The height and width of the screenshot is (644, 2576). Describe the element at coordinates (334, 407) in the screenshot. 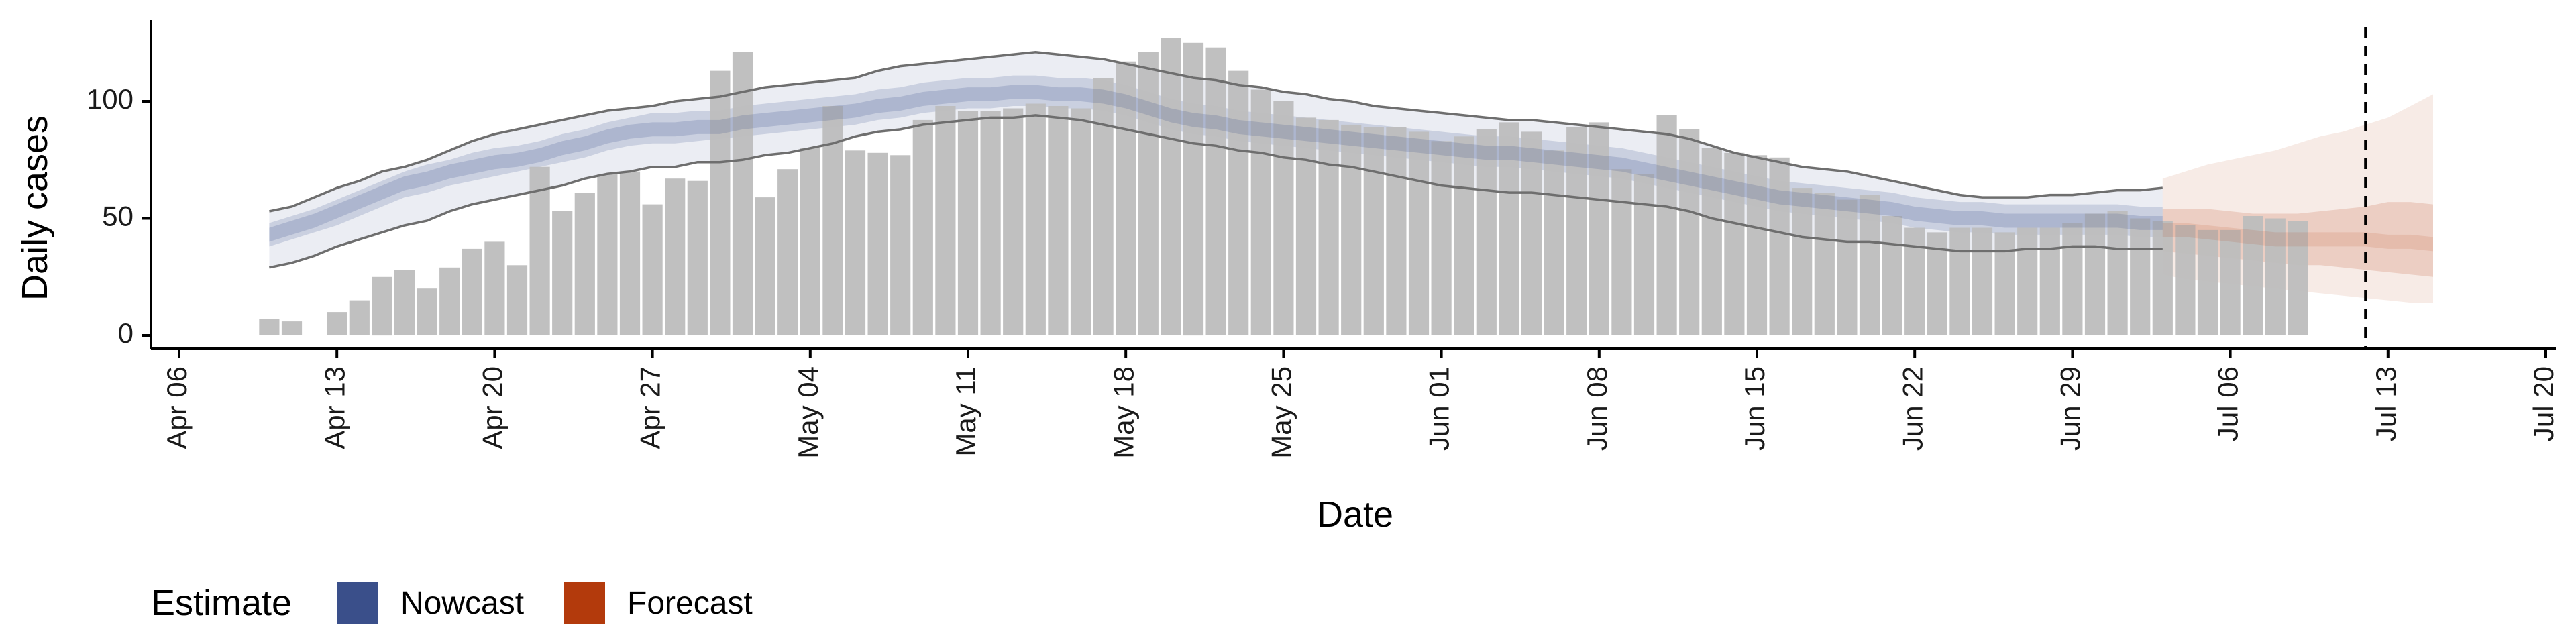

I see `x-tick-label: Apr 13` at that location.